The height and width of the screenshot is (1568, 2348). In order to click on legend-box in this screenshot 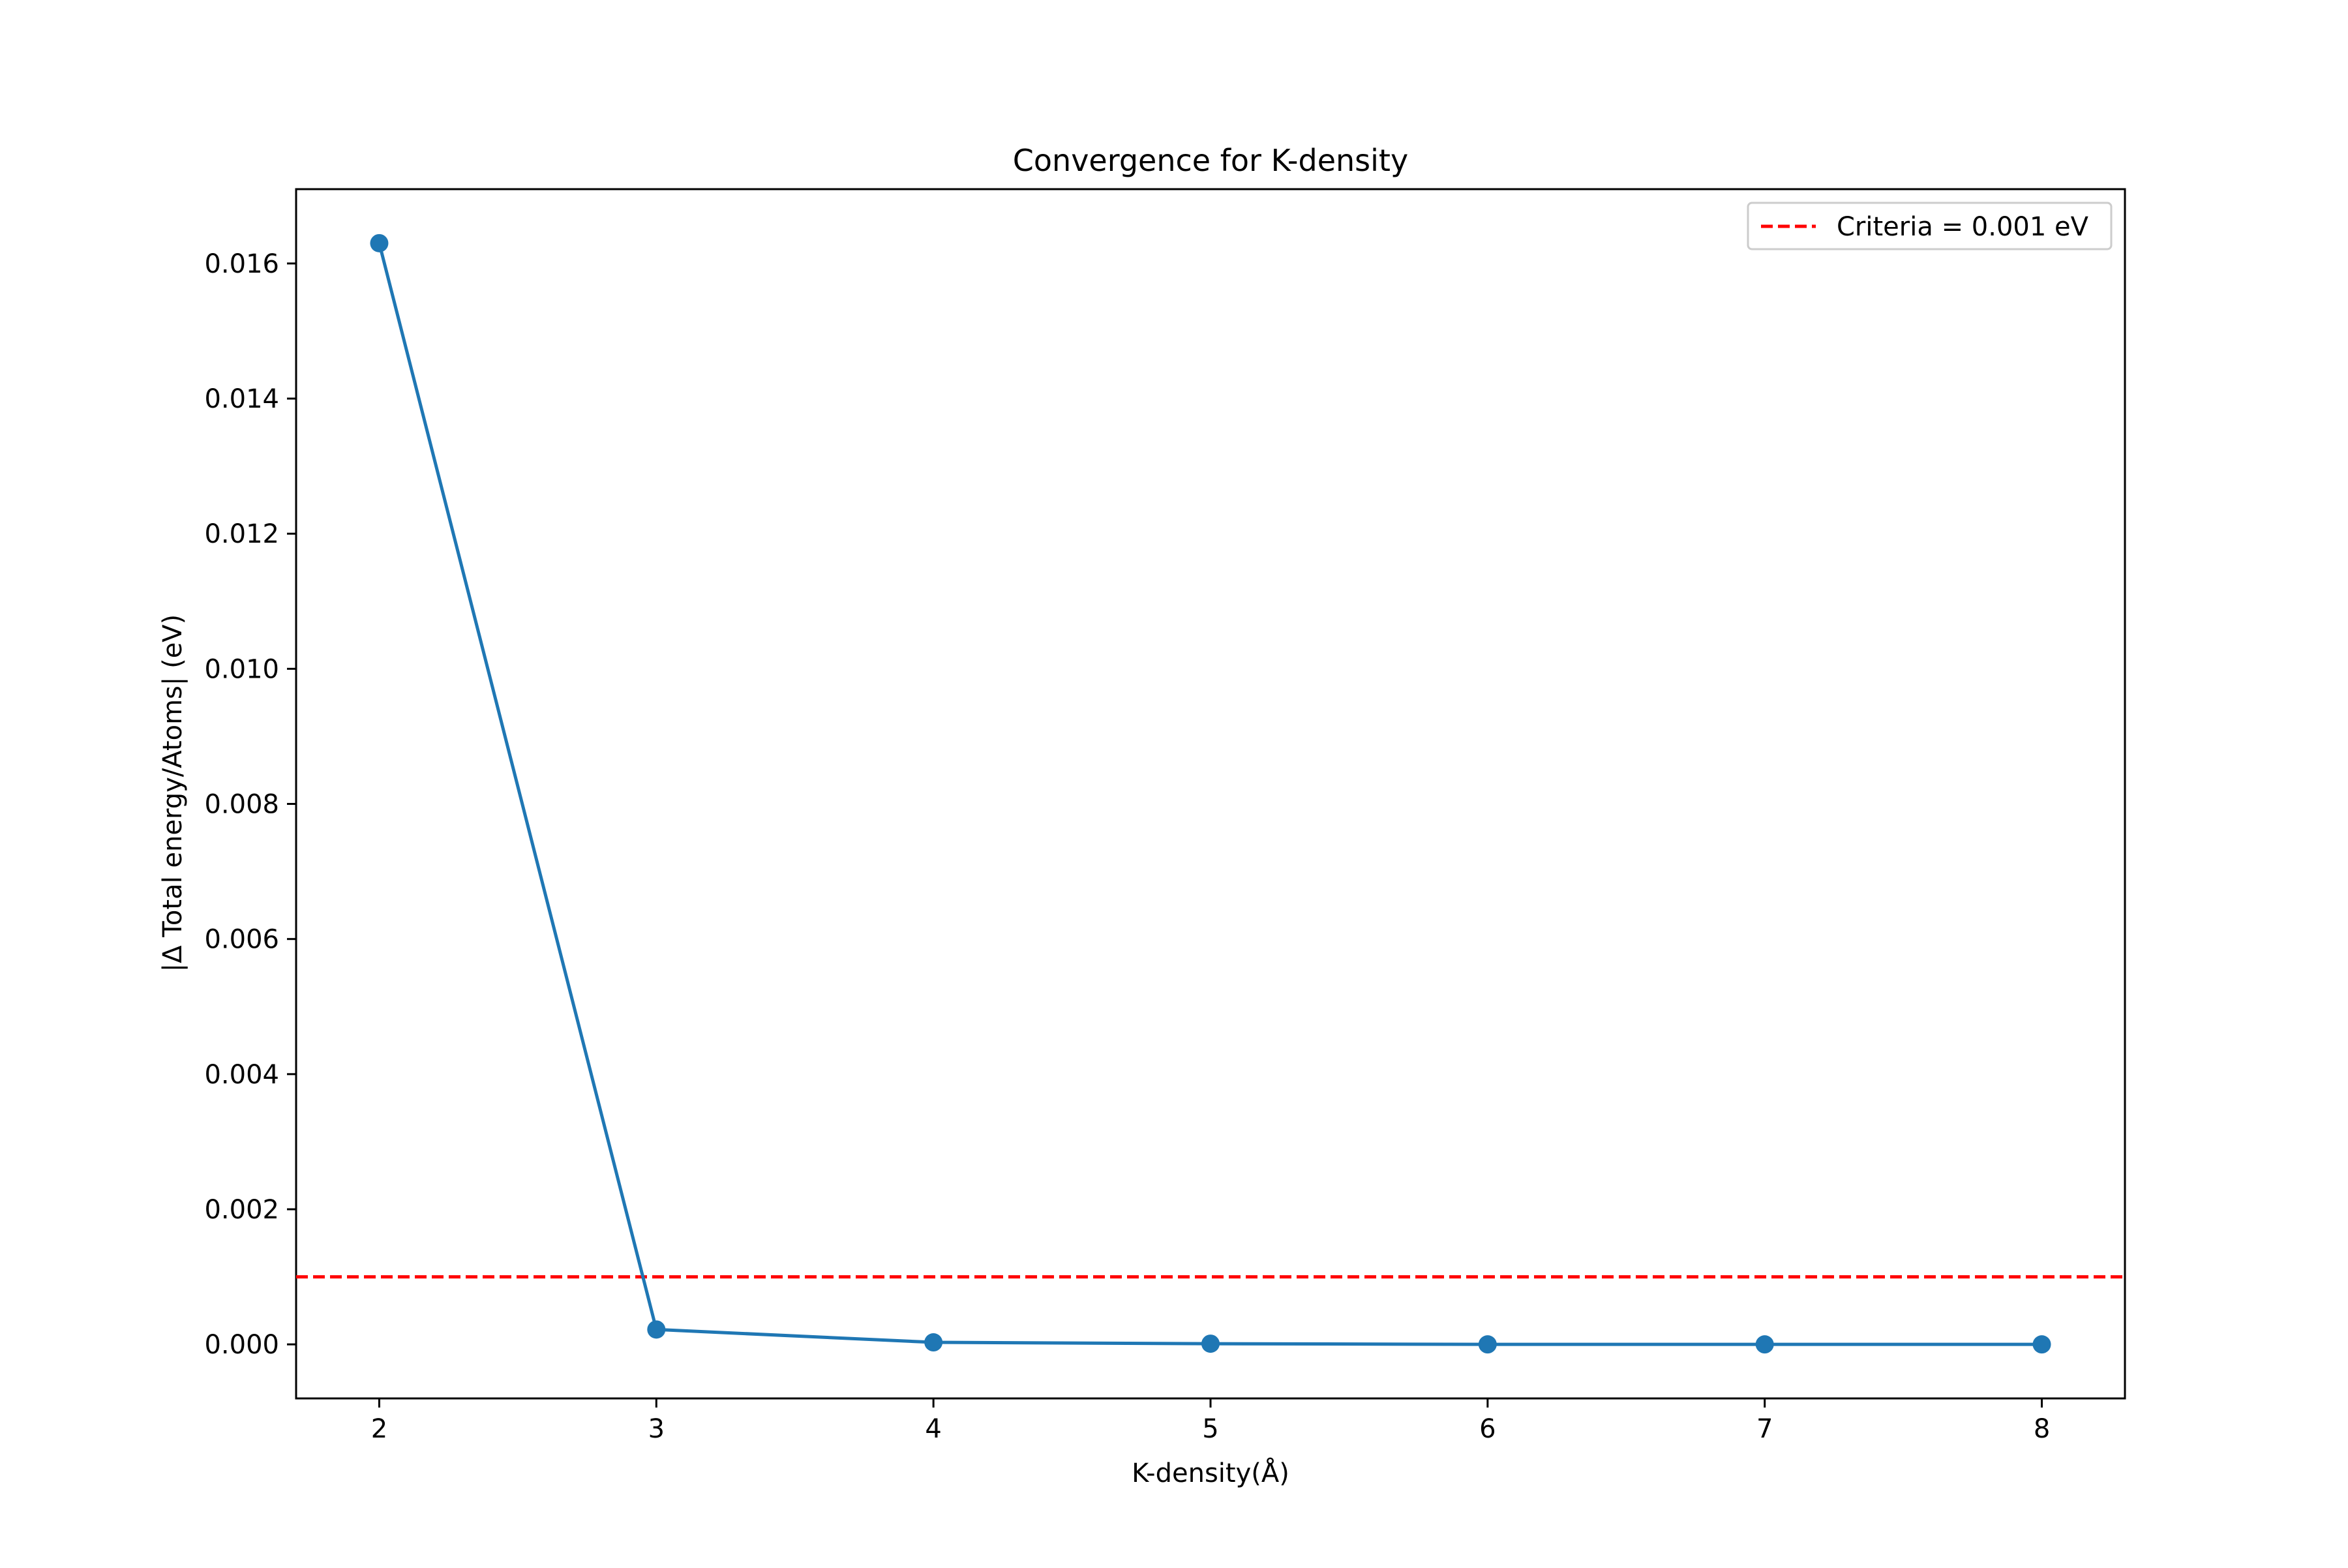, I will do `click(1930, 226)`.